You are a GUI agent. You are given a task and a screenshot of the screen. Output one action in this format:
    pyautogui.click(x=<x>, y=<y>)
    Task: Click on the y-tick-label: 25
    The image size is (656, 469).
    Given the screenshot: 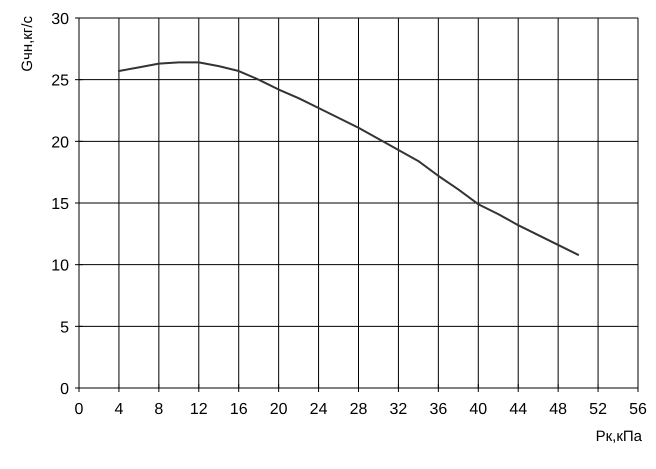 What is the action you would take?
    pyautogui.click(x=60, y=81)
    